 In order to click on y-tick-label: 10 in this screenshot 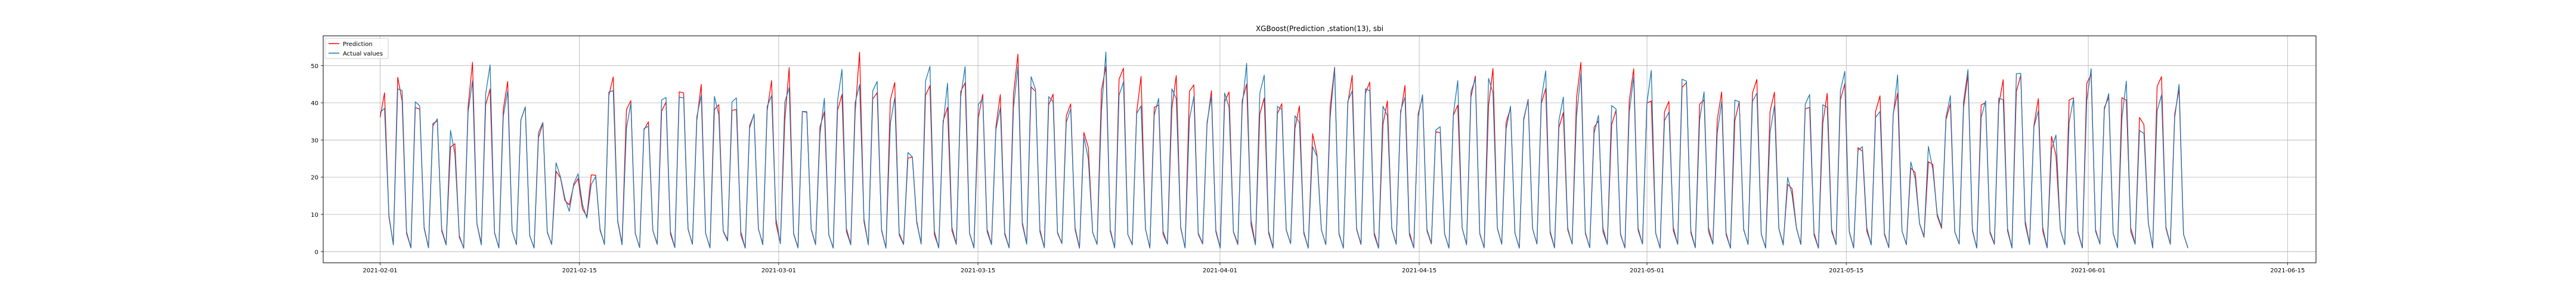, I will do `click(315, 216)`.